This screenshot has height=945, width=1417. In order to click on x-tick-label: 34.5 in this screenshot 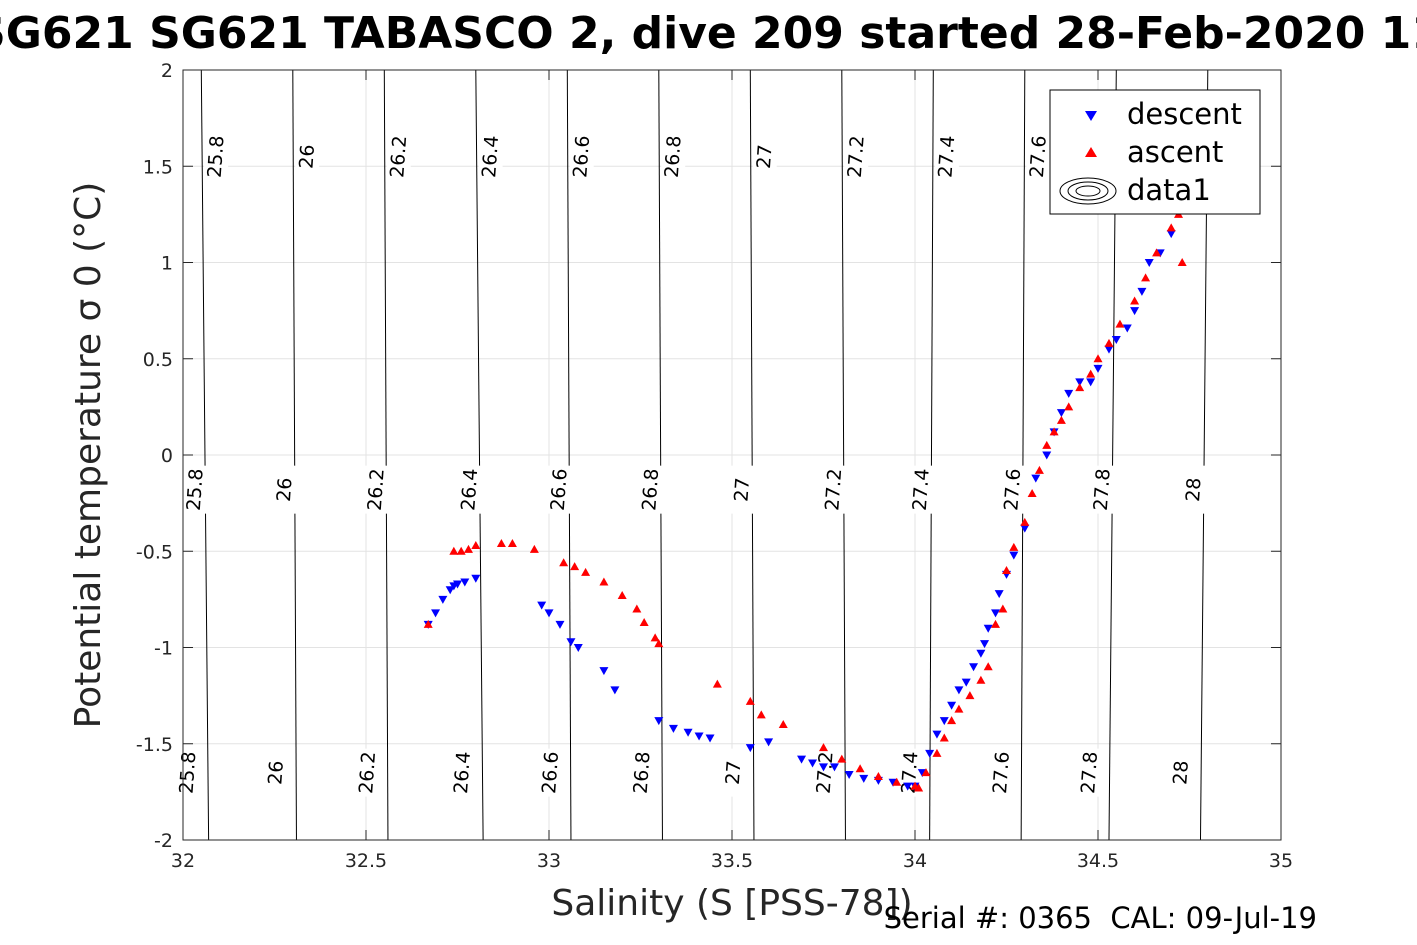, I will do `click(1098, 861)`.